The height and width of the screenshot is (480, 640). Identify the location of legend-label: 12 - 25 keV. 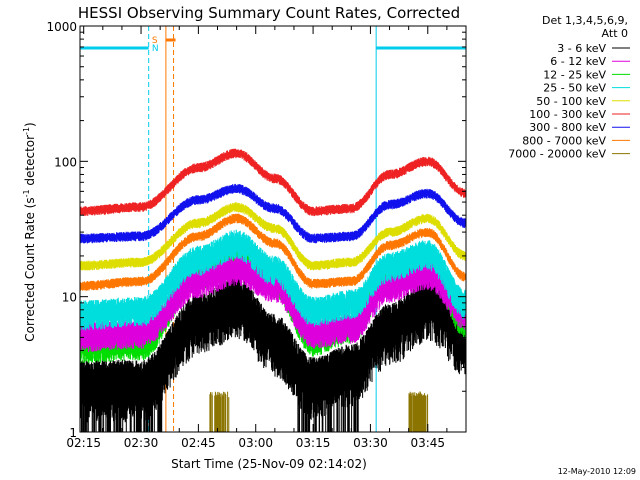
(574, 74).